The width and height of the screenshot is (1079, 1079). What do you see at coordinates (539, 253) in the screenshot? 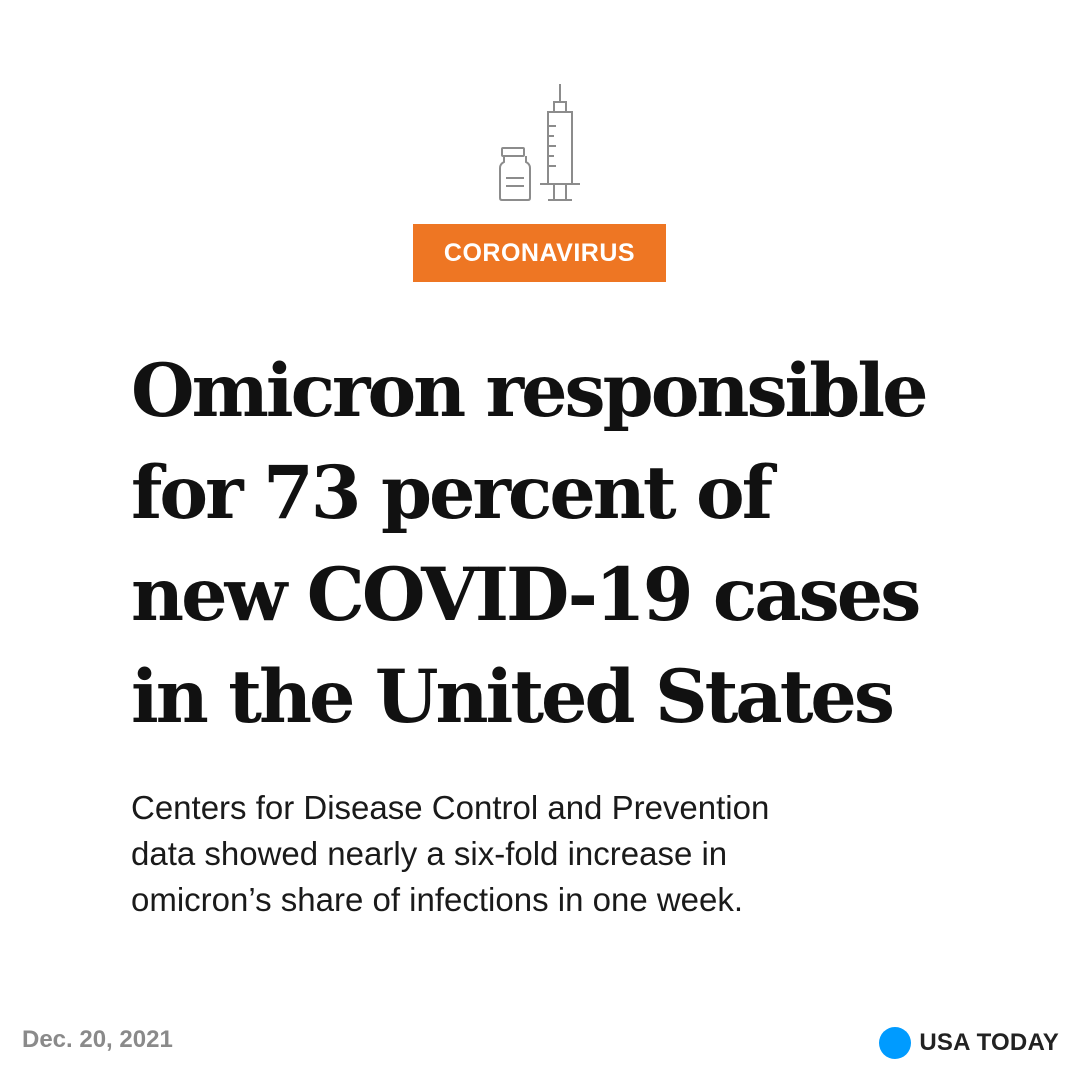
I see `category-tag: CORONAVIRUS` at bounding box center [539, 253].